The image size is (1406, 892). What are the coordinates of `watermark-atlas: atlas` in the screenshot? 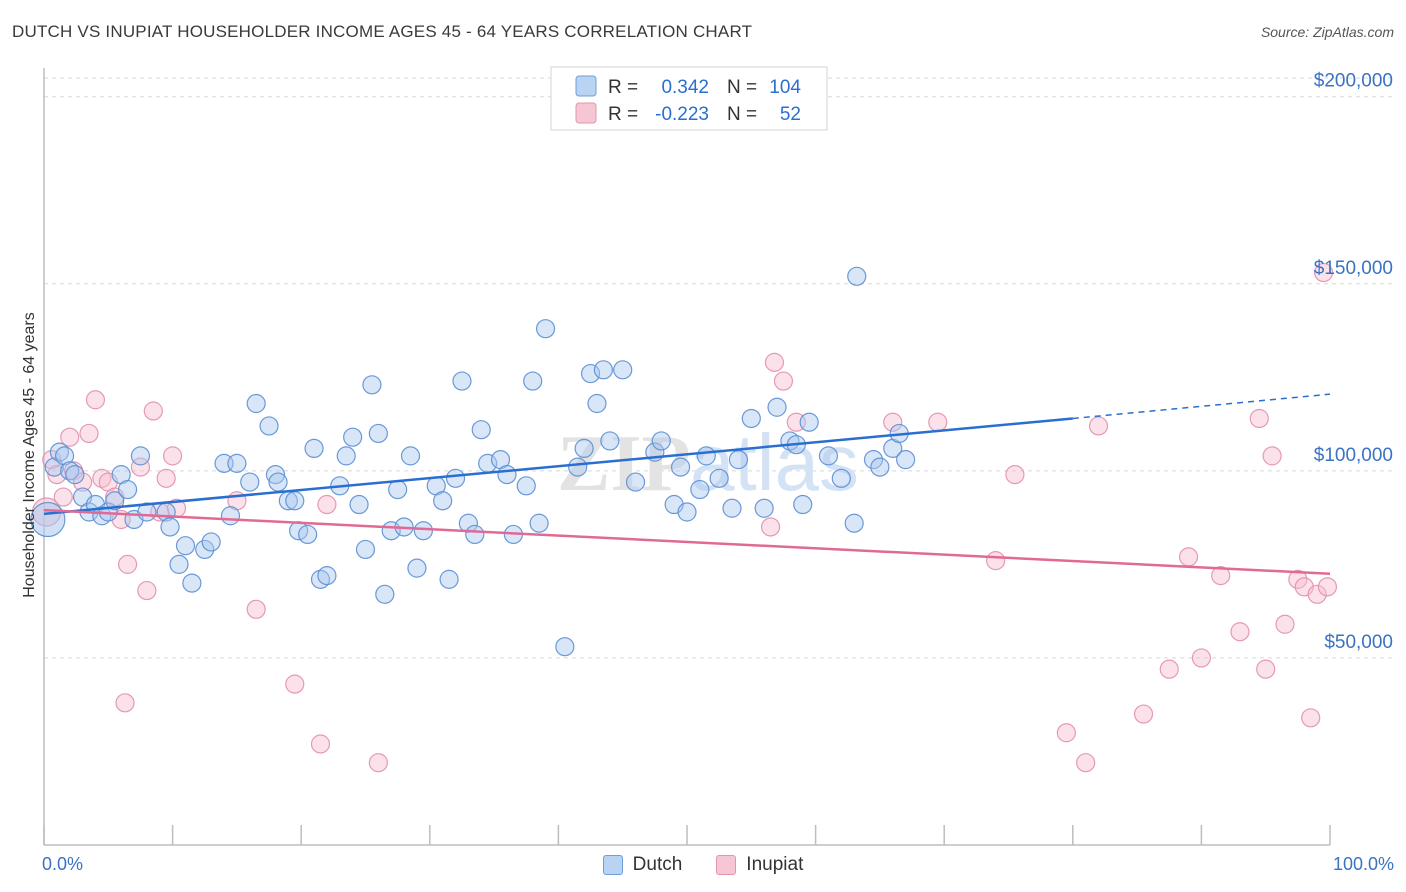 It's located at (774, 462).